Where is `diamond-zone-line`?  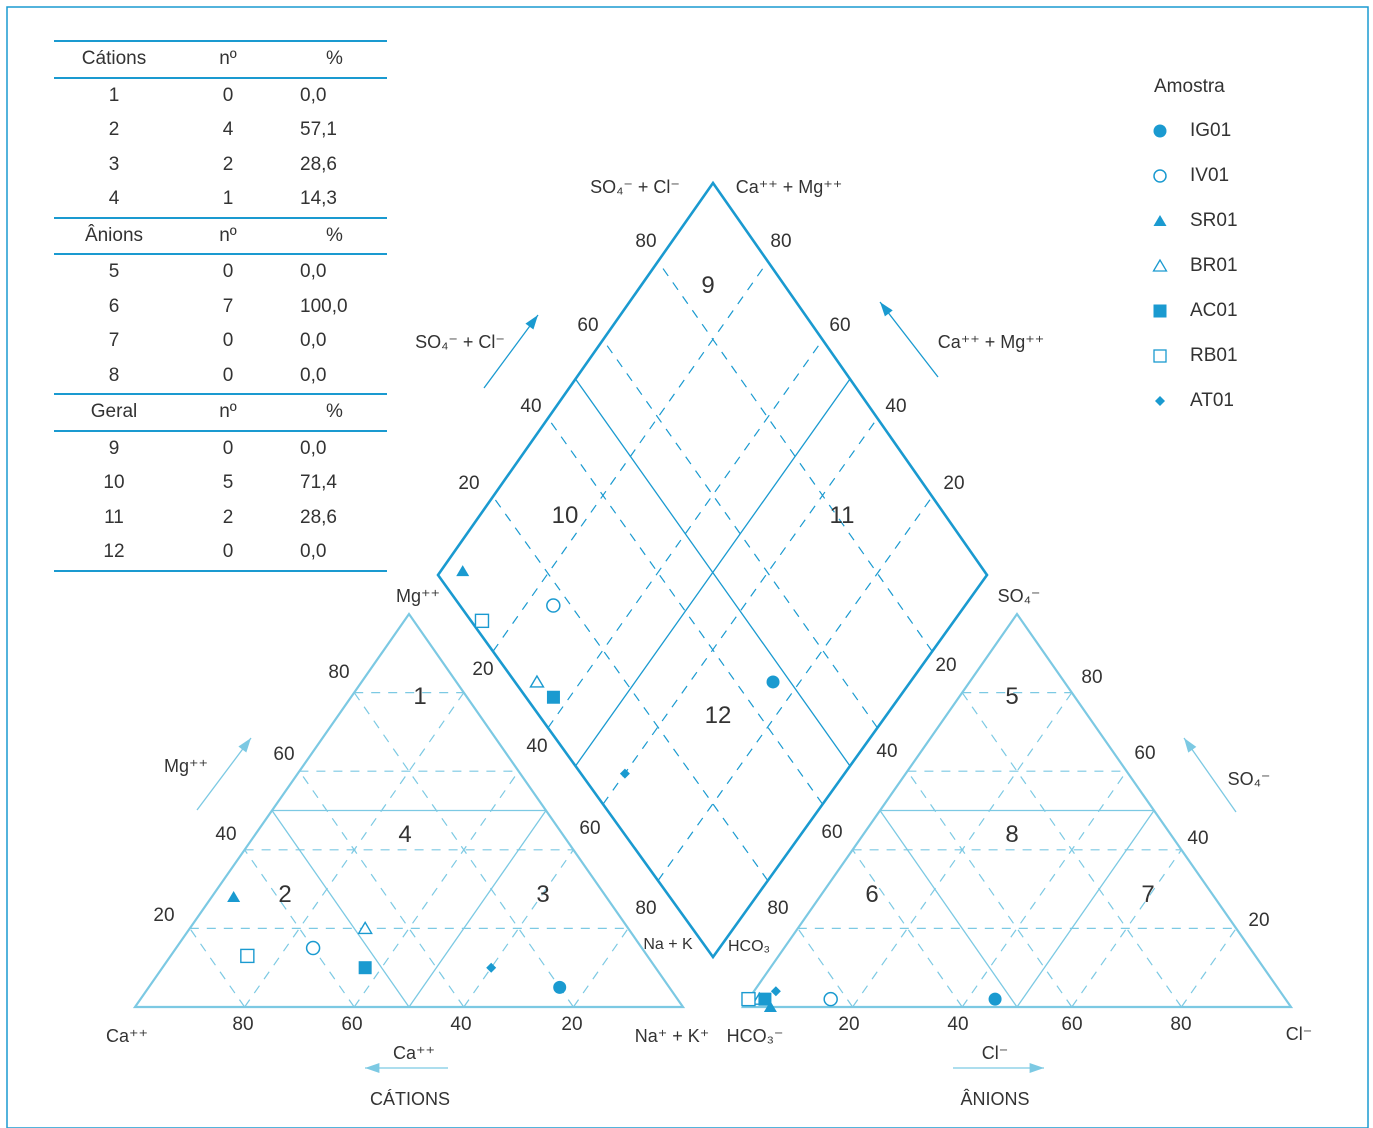
diamond-zone-line is located at coordinates (712, 572).